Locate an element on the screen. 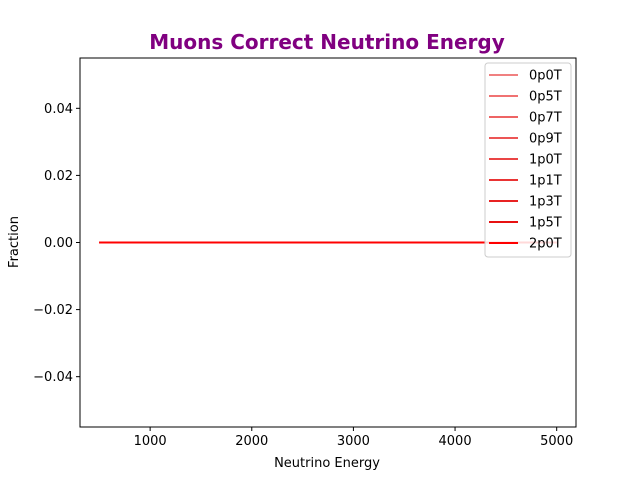 This screenshot has width=640, height=480. legend-label: 0p9T is located at coordinates (545, 139).